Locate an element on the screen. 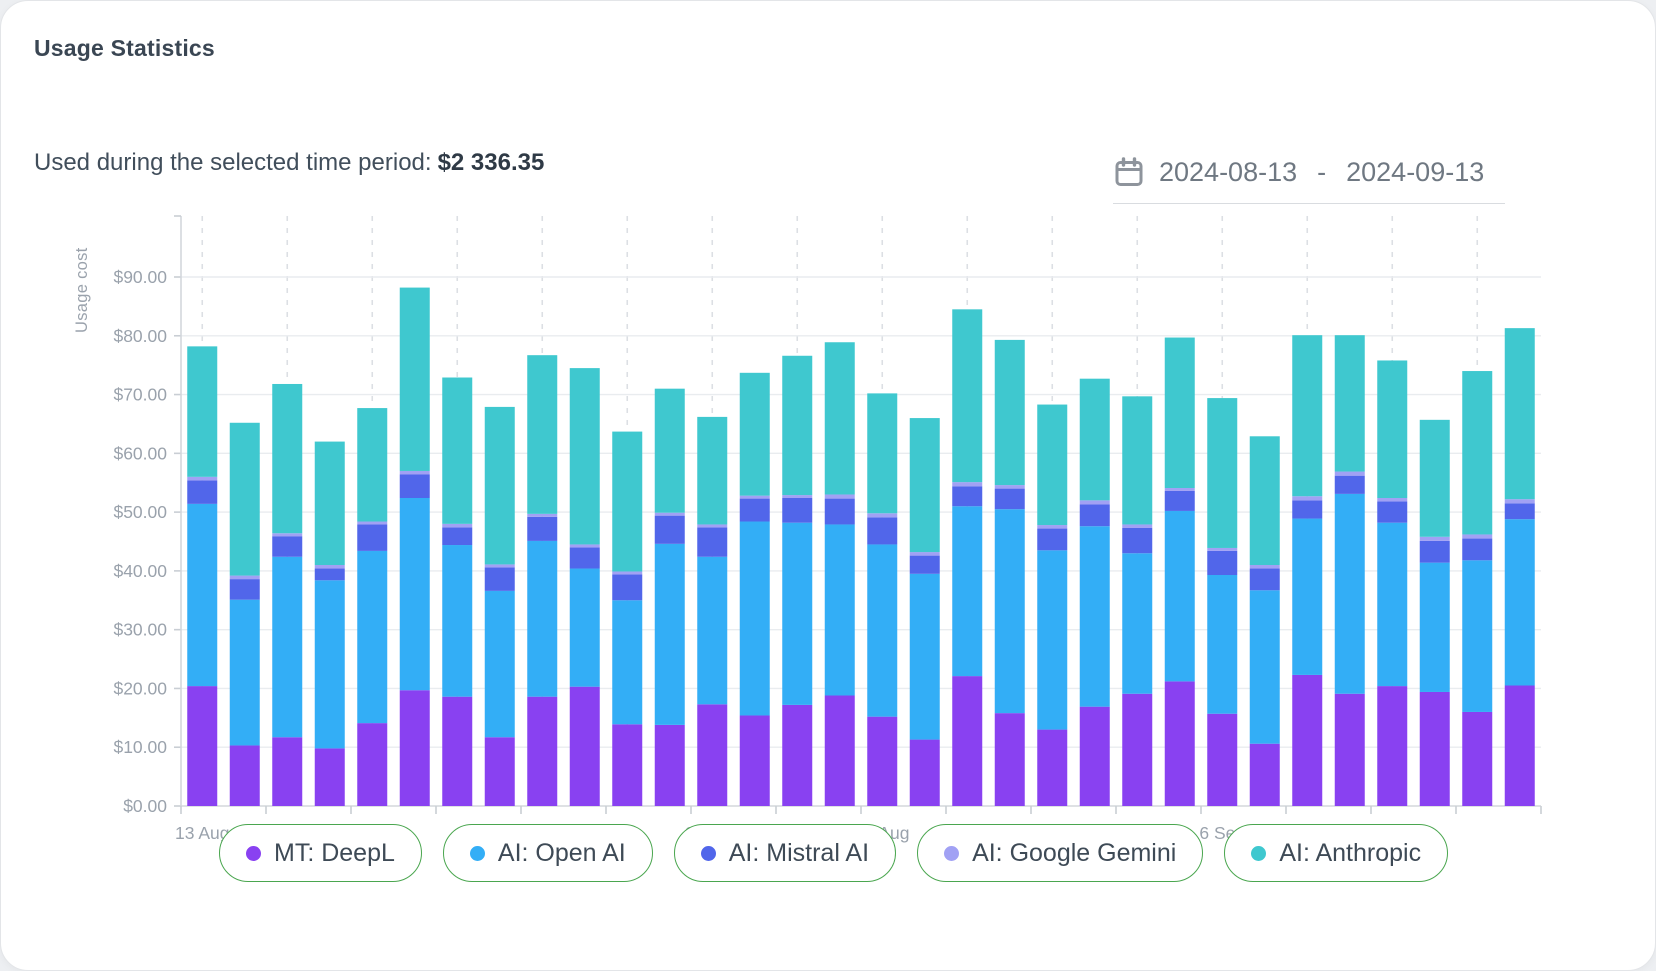 The image size is (1656, 971). bar-segment: 1 Sep — AI: Anthropic: $24.70 is located at coordinates (1009, 412).